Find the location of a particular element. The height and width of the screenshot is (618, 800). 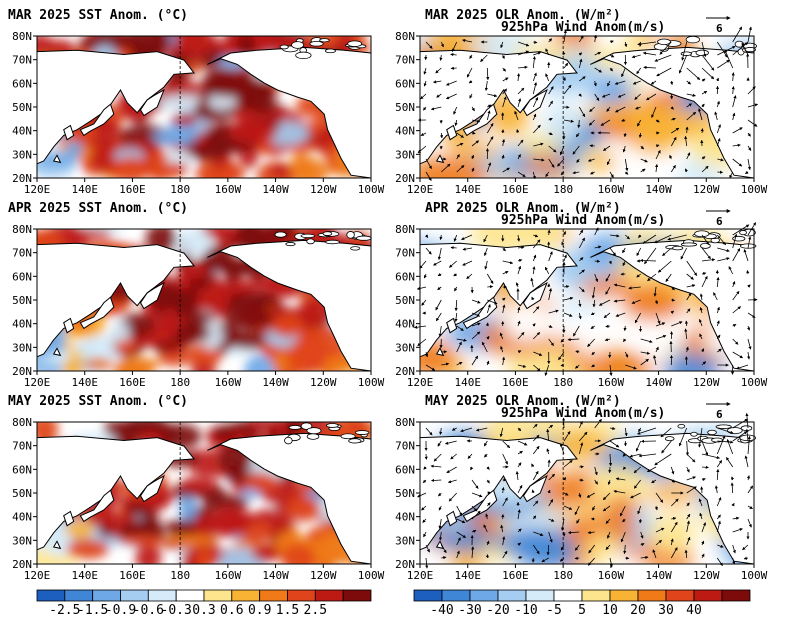

lon-tick-label: 100W is located at coordinates (754, 382).